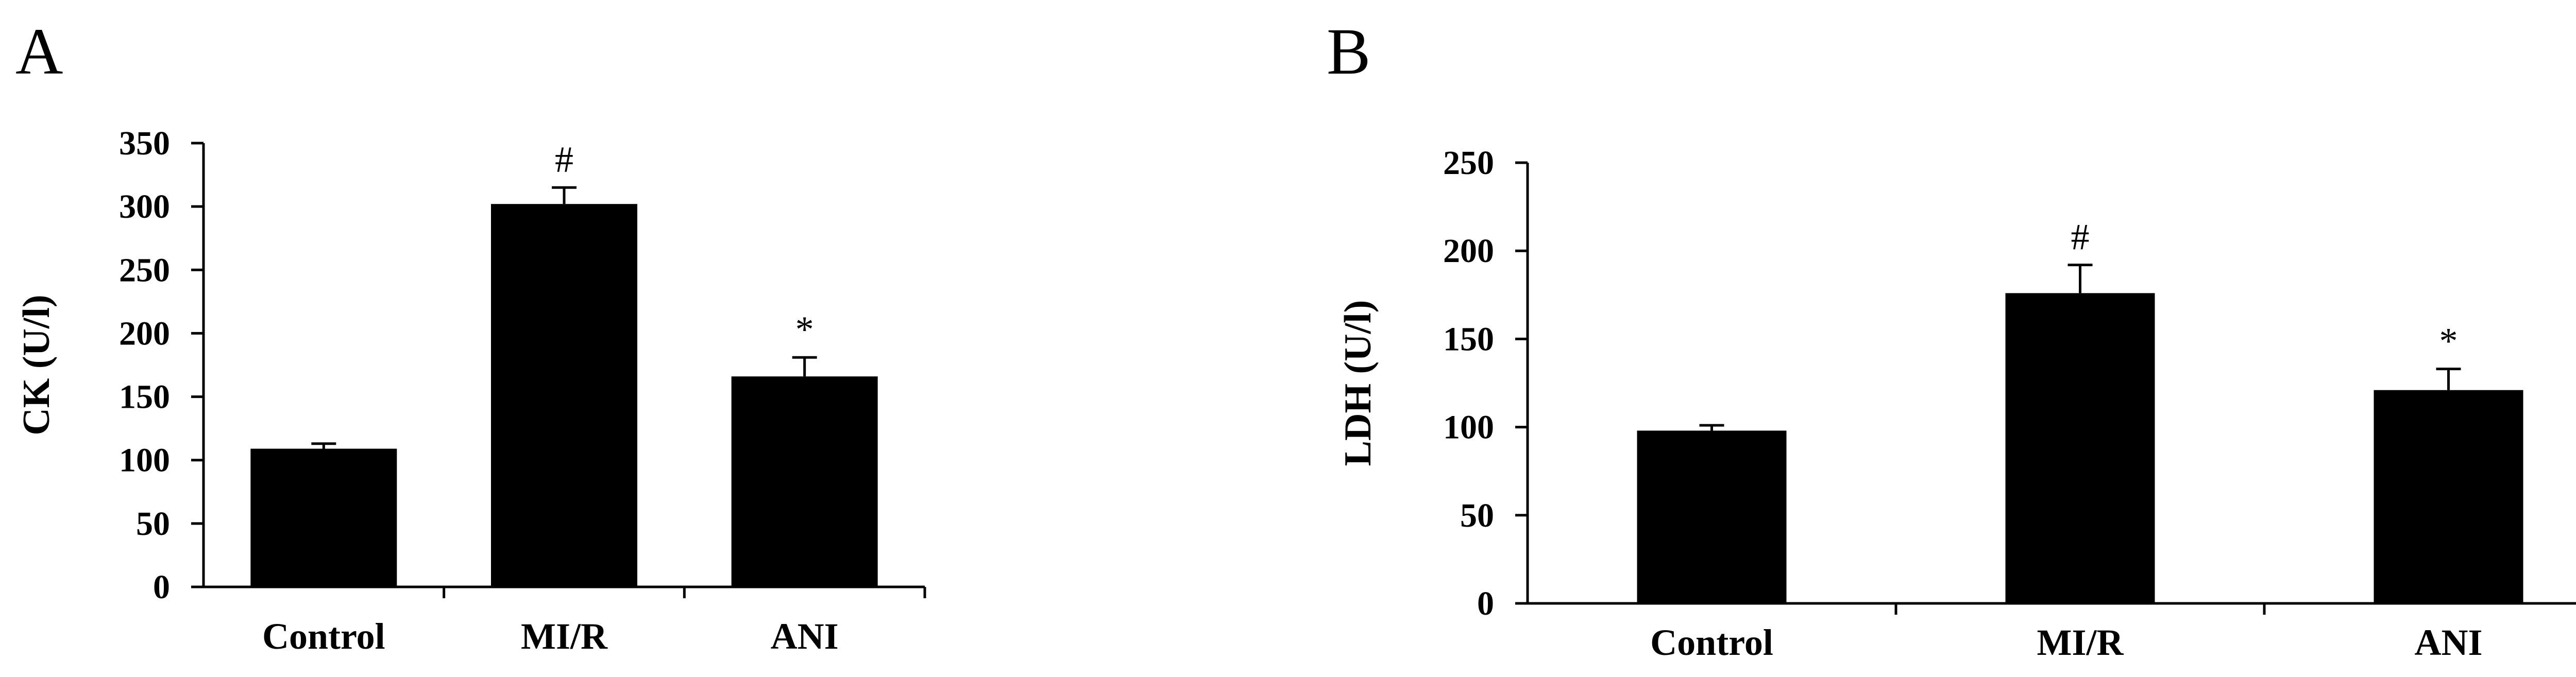 The height and width of the screenshot is (677, 2576). I want to click on y-axis-title: LDH (U/l), so click(1358, 383).